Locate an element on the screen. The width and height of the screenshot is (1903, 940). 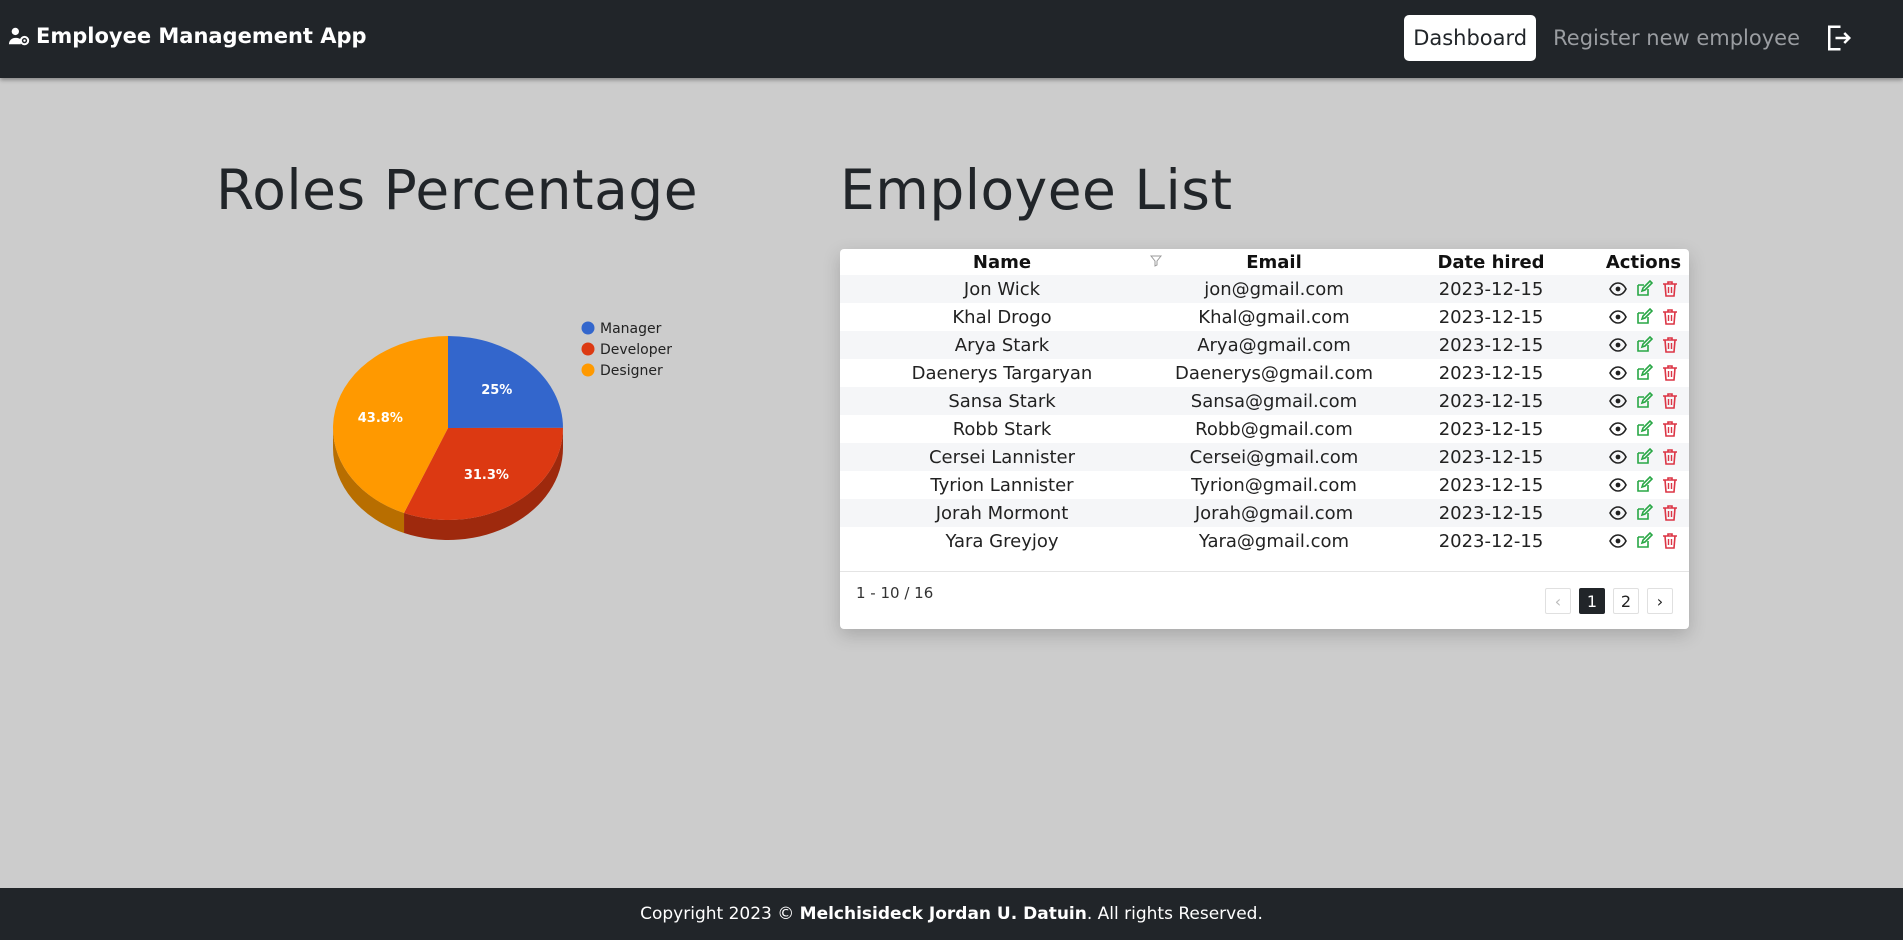
cell-email: Yara@gmail.com is located at coordinates (1274, 541).